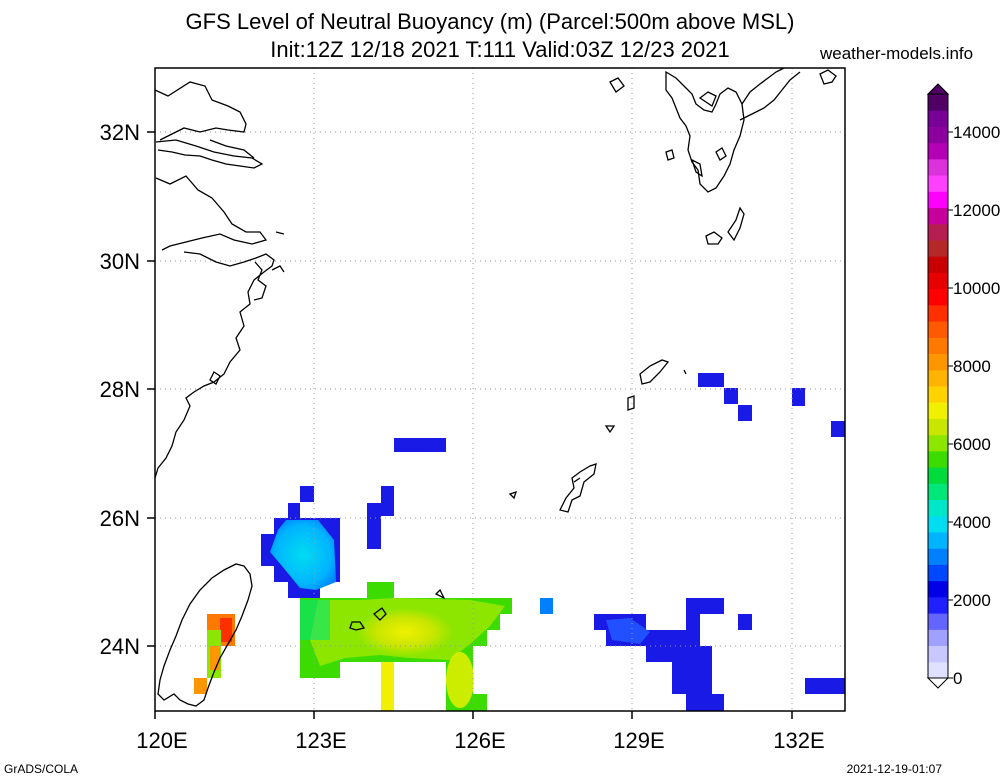 The height and width of the screenshot is (779, 1000). I want to click on colorbar-frame, so click(938, 386).